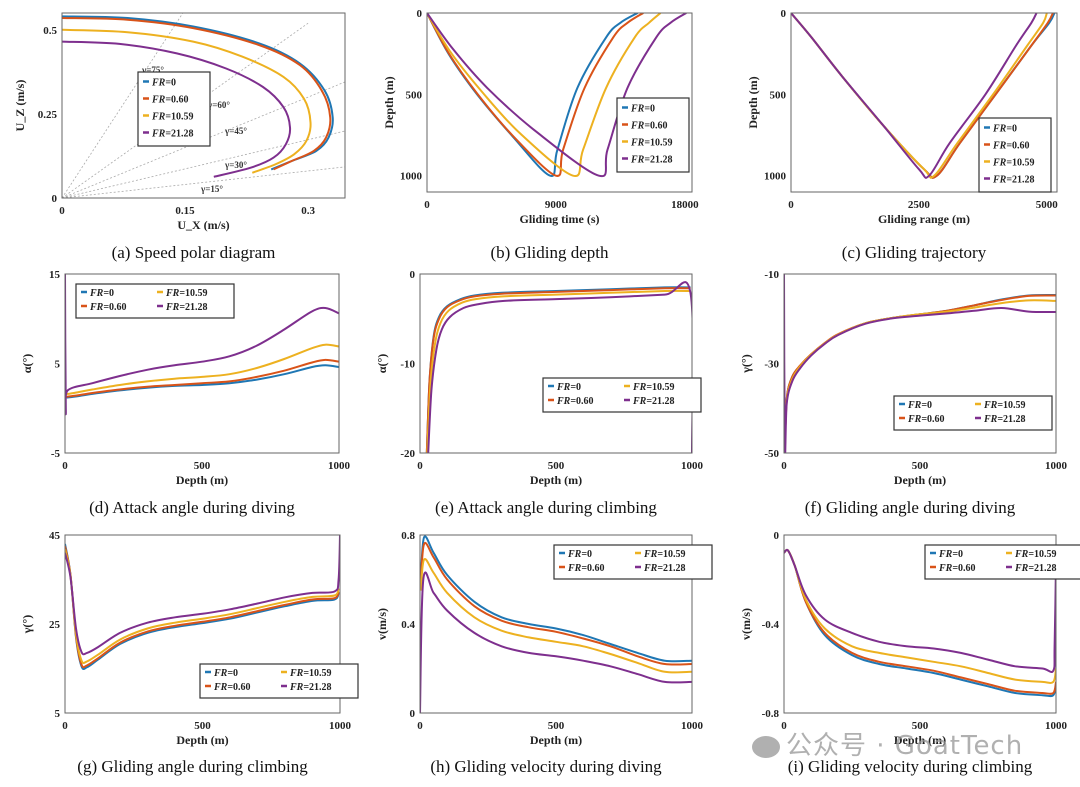 This screenshot has width=1080, height=787. I want to click on panel-caption: (e) Attack angle during climbing, so click(546, 507).